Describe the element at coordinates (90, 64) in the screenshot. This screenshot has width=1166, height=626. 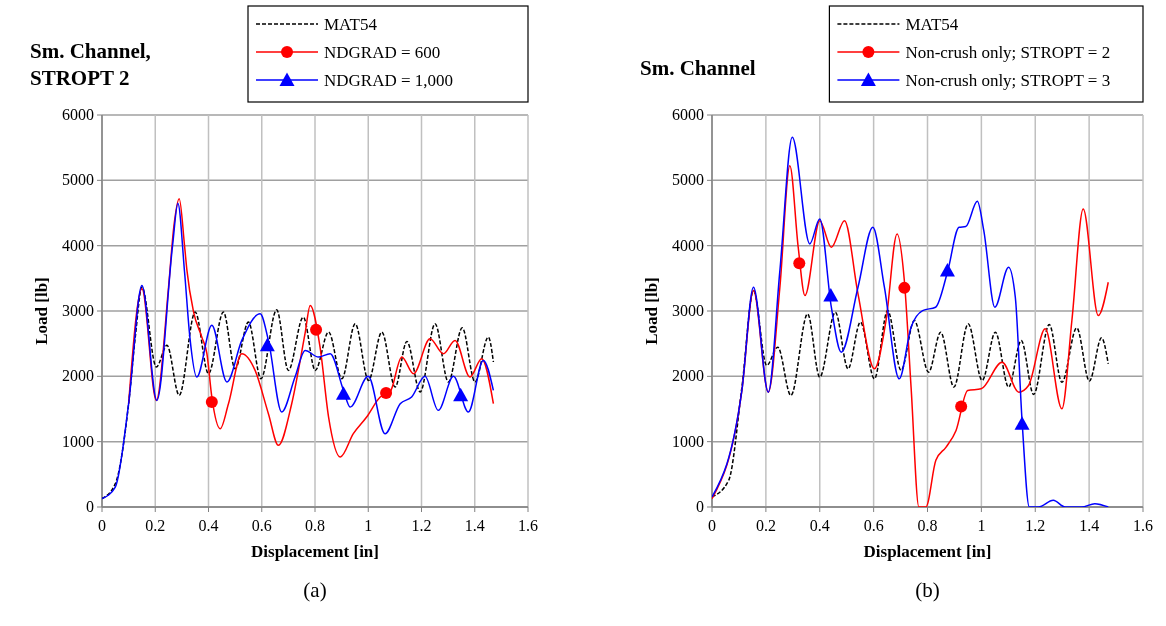
I see `chart-title: Sm. Channel, STROPT 2` at that location.